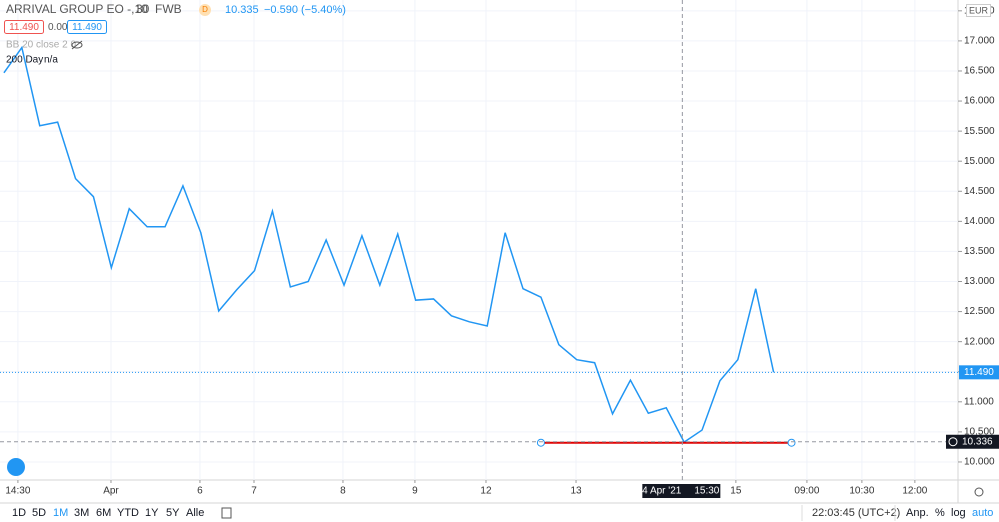 The height and width of the screenshot is (522, 999). What do you see at coordinates (51, 60) in the screenshot?
I see `indicator-value: n/a` at bounding box center [51, 60].